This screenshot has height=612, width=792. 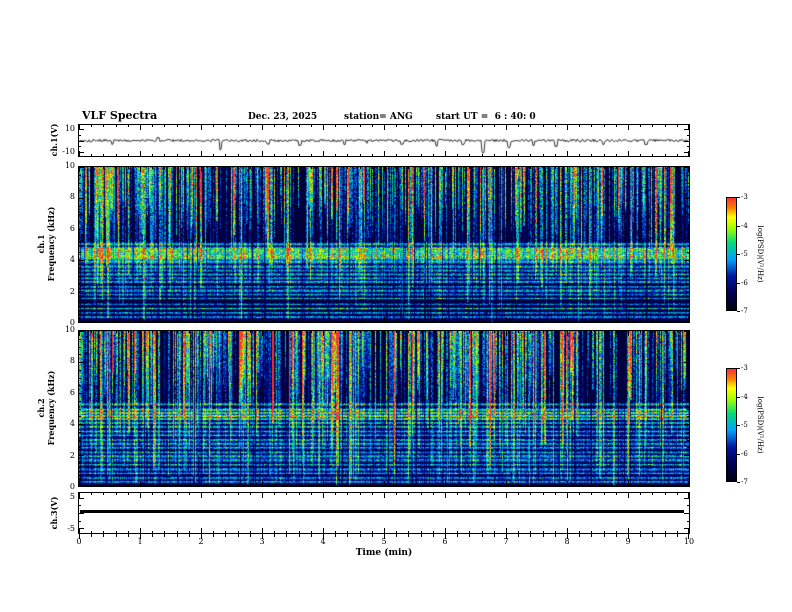 What do you see at coordinates (744, 482) in the screenshot?
I see `colorbar-tick-label: -7` at bounding box center [744, 482].